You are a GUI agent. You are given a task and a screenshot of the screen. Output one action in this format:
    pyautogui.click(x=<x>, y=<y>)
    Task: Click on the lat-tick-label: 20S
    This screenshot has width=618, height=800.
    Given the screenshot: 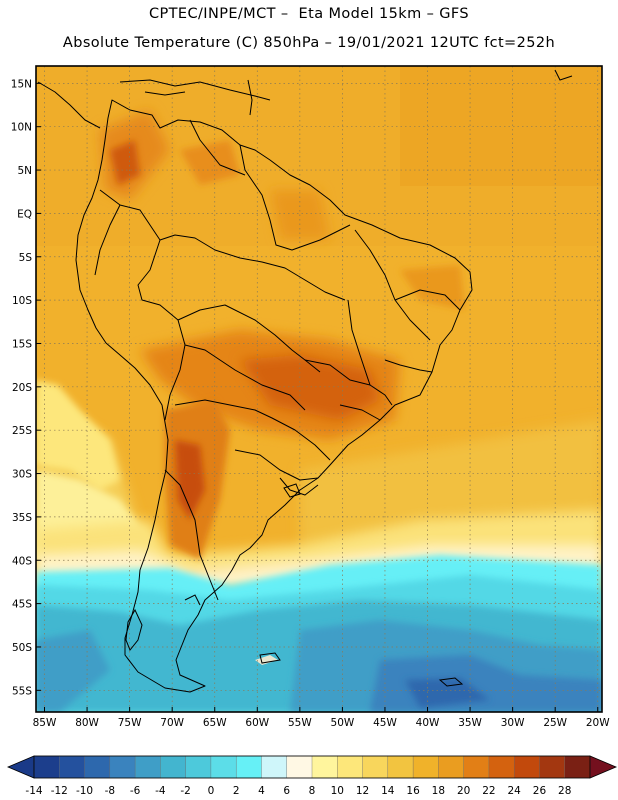 What is the action you would take?
    pyautogui.click(x=22, y=388)
    